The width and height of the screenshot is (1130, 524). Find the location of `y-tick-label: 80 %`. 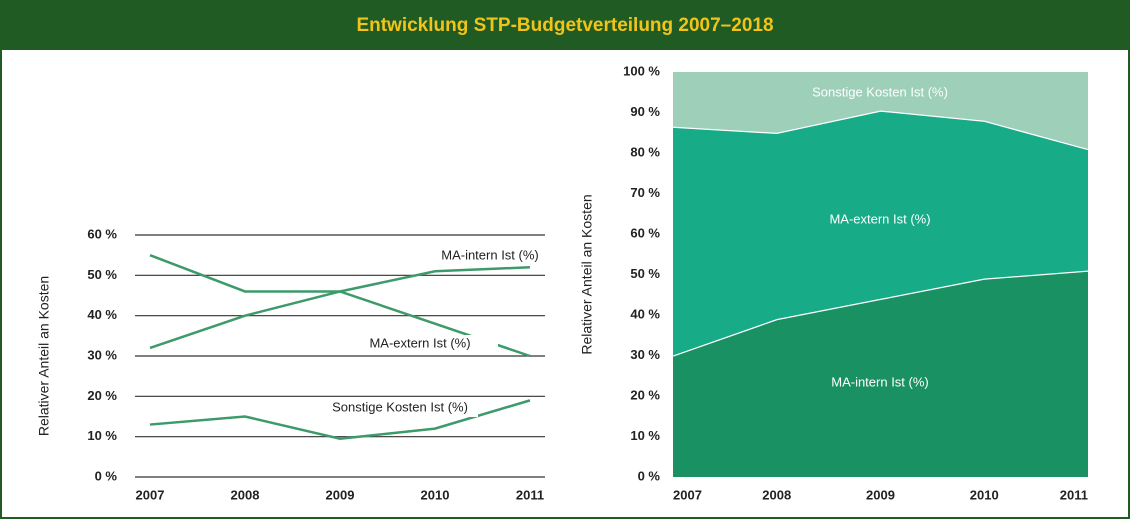

y-tick-label: 80 % is located at coordinates (645, 151).